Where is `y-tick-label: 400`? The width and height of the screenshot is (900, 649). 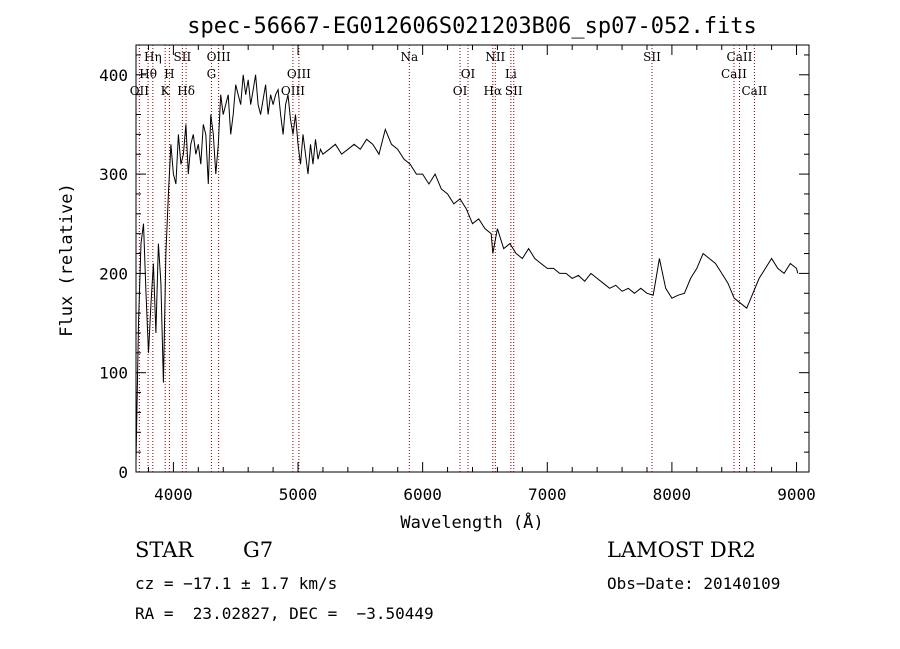
y-tick-label: 400 is located at coordinates (113, 75).